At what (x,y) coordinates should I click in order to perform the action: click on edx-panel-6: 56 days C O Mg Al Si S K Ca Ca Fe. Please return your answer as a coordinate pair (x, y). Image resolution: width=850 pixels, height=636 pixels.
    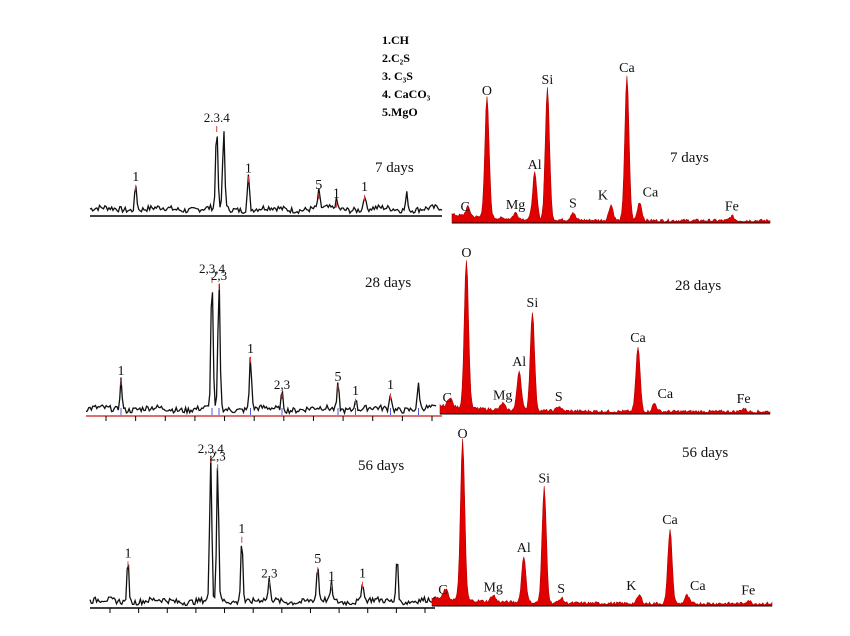
    Looking at the image, I should click on (602, 517).